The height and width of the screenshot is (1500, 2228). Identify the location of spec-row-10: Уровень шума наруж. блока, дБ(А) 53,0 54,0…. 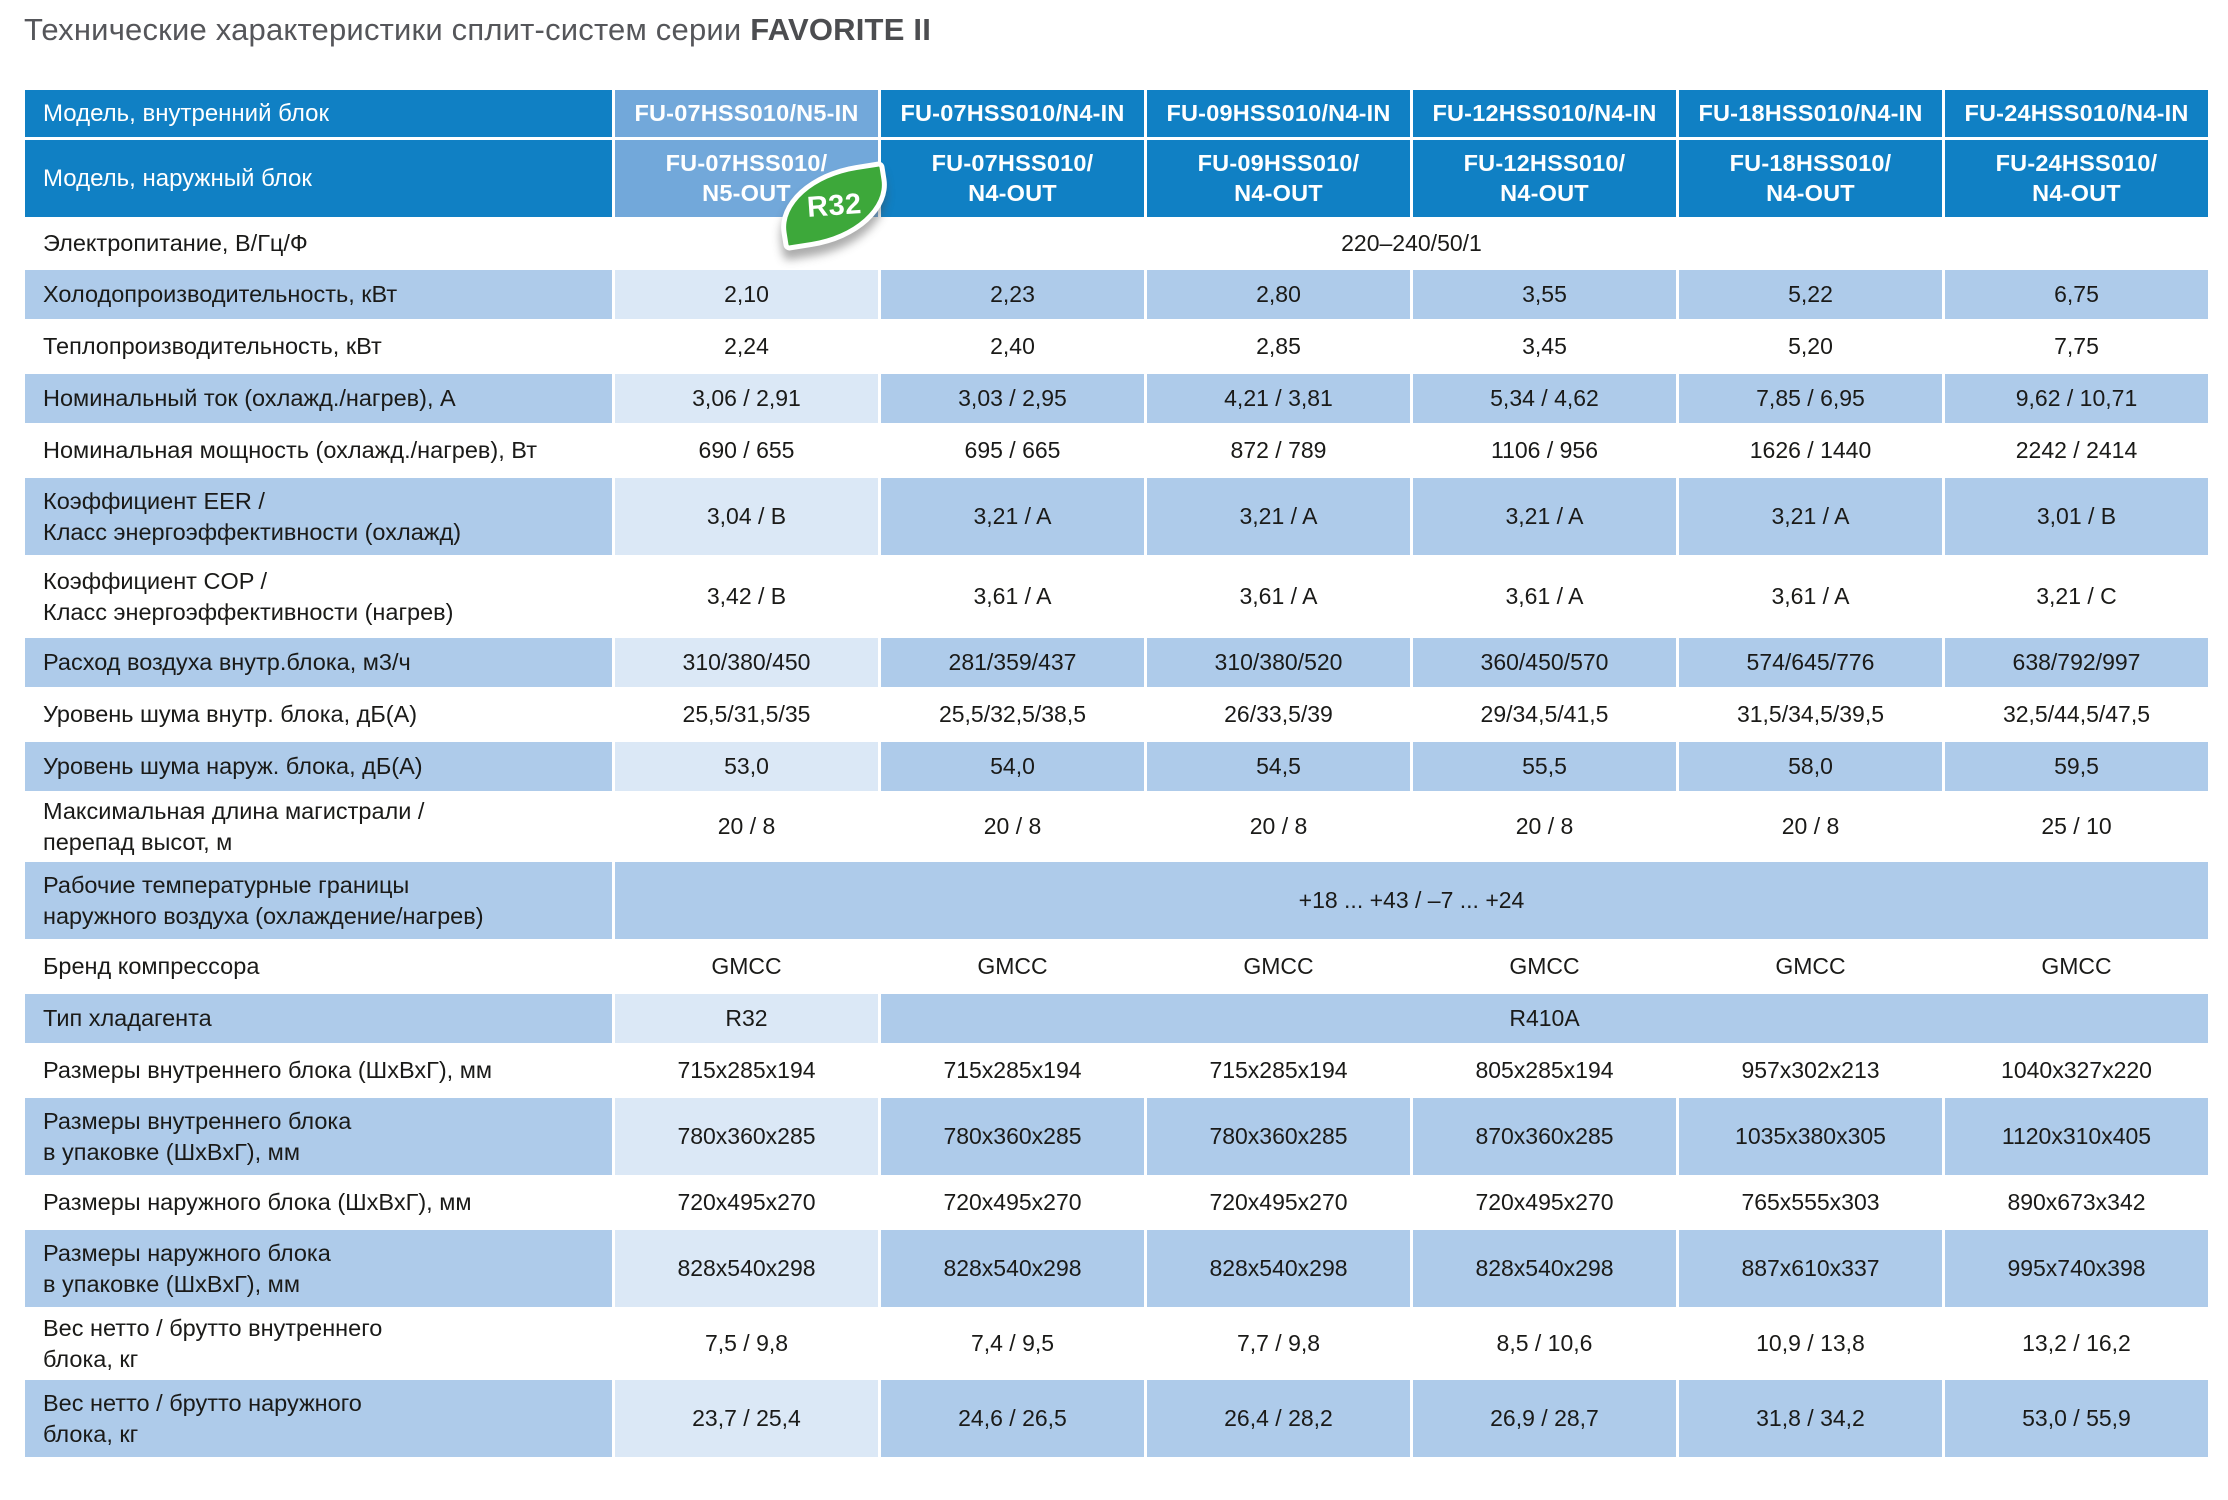
(1116, 766).